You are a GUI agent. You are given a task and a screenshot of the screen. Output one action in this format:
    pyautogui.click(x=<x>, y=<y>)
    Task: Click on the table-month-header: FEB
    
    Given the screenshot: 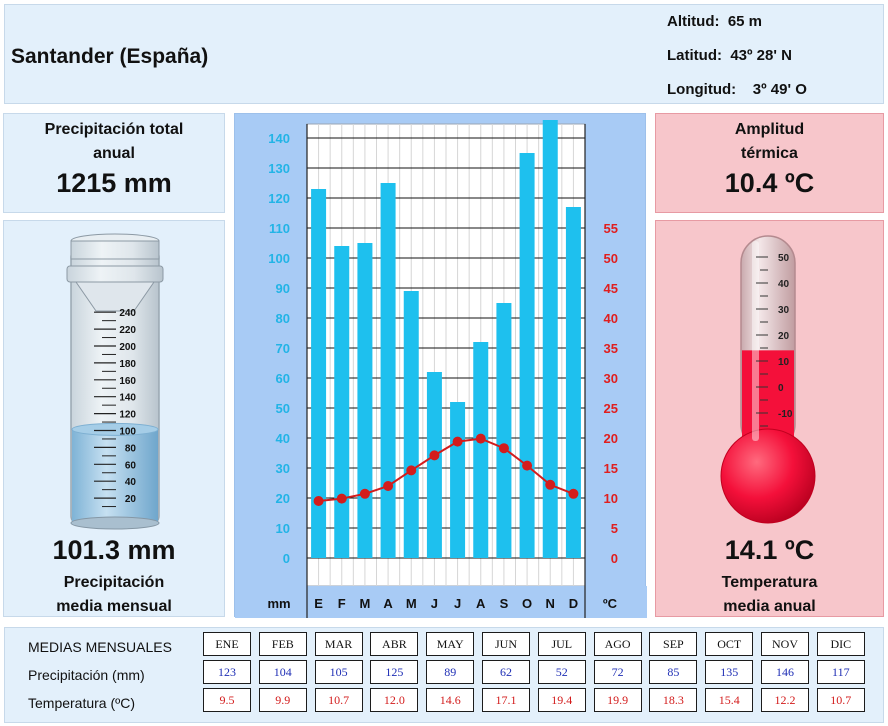 What is the action you would take?
    pyautogui.click(x=282, y=644)
    